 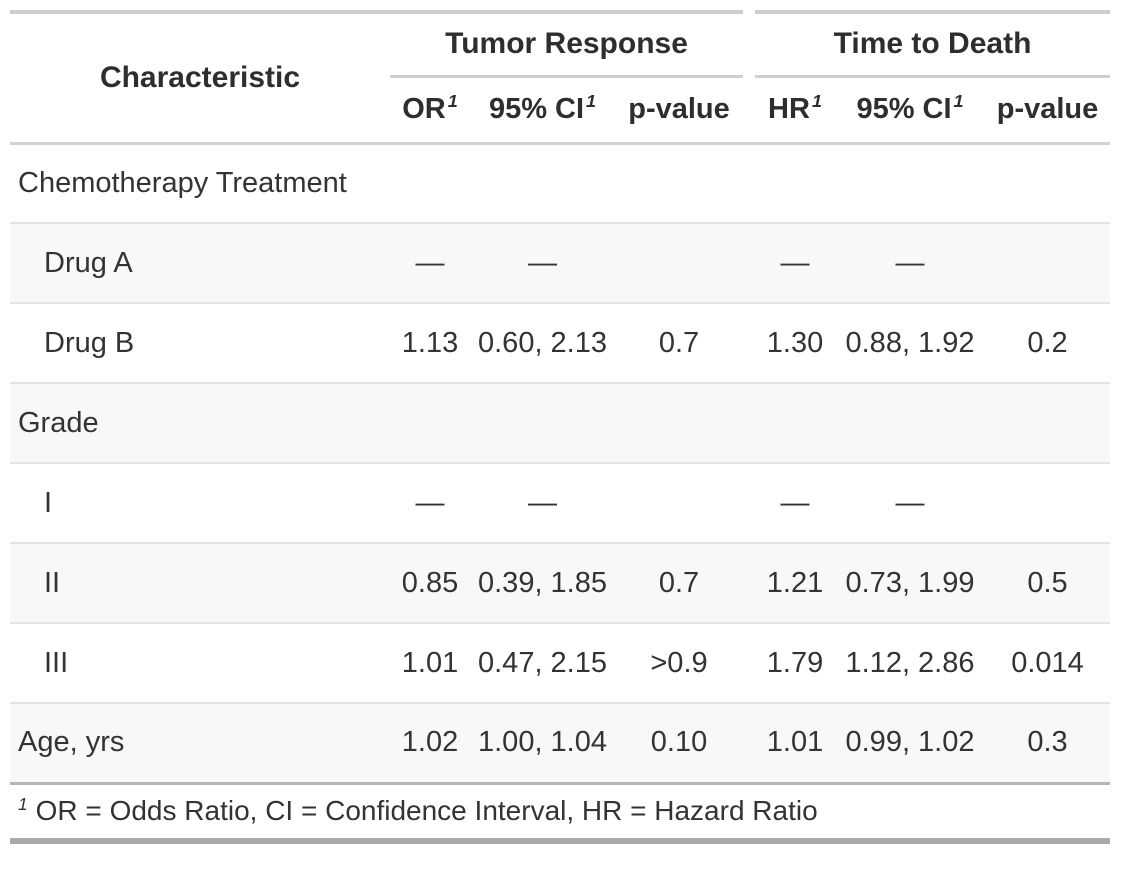 What do you see at coordinates (200, 182) in the screenshot?
I see `row-label: Chemotherapy Treatment` at bounding box center [200, 182].